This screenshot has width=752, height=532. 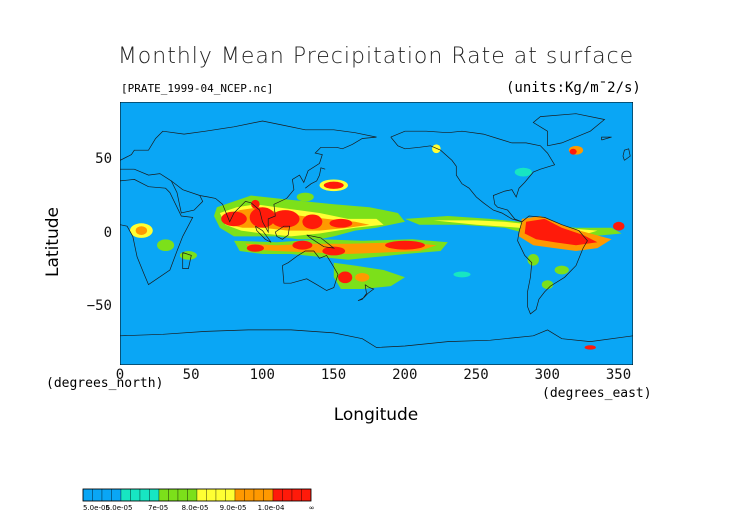 I want to click on region-orange-tas, so click(x=362, y=277).